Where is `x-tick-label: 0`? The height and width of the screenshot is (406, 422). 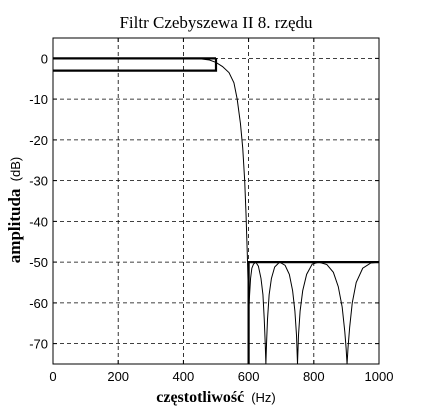 x-tick-label: 0 is located at coordinates (52, 376).